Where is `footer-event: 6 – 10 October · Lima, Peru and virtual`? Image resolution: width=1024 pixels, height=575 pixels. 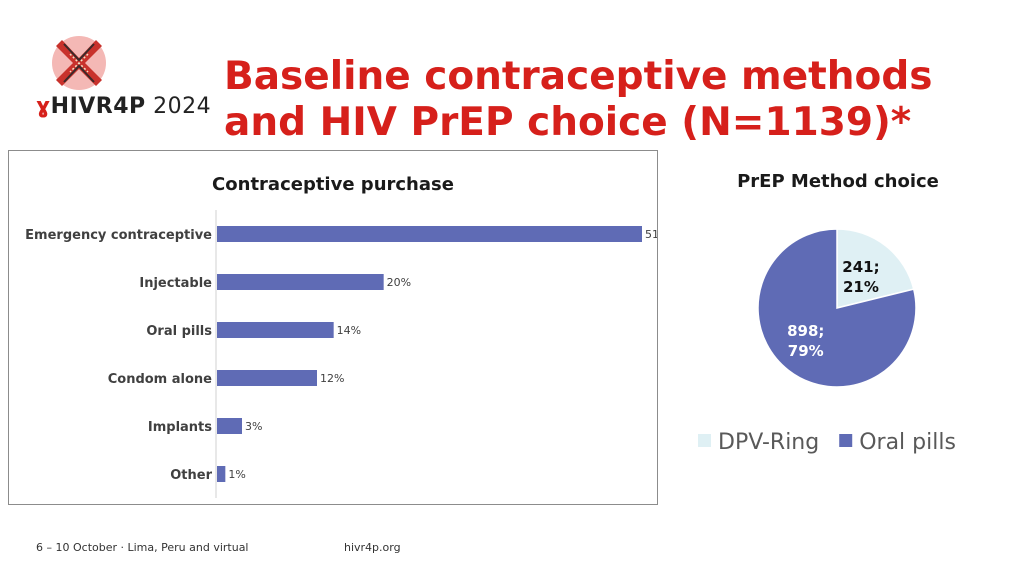
footer-event: 6 – 10 October · Lima, Peru and virtual is located at coordinates (142, 547).